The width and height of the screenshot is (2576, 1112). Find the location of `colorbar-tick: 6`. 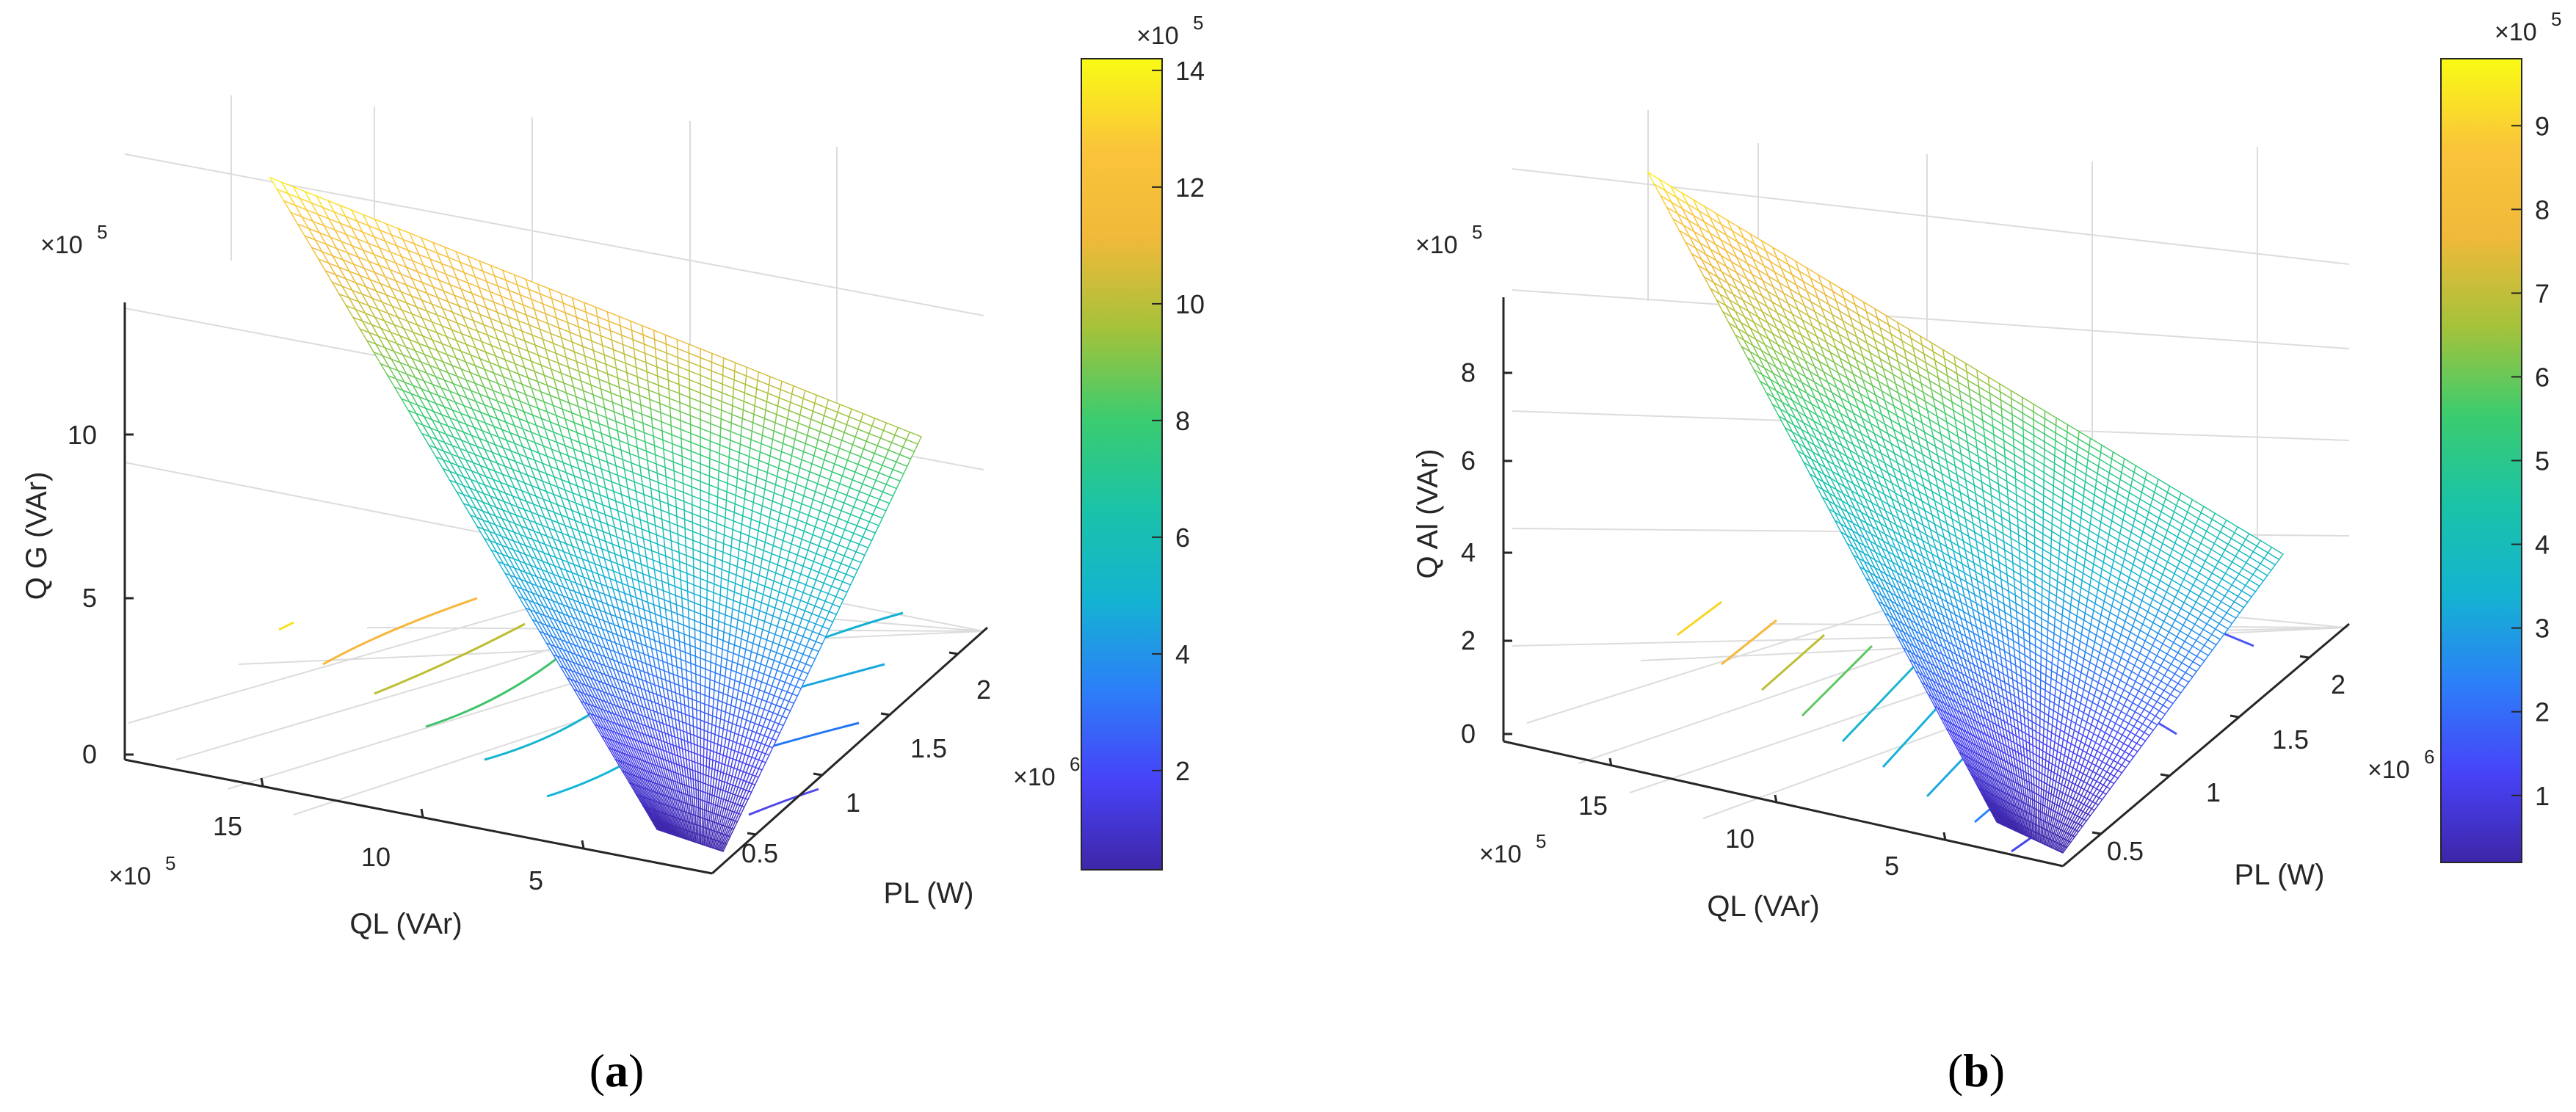

colorbar-tick: 6 is located at coordinates (1182, 538).